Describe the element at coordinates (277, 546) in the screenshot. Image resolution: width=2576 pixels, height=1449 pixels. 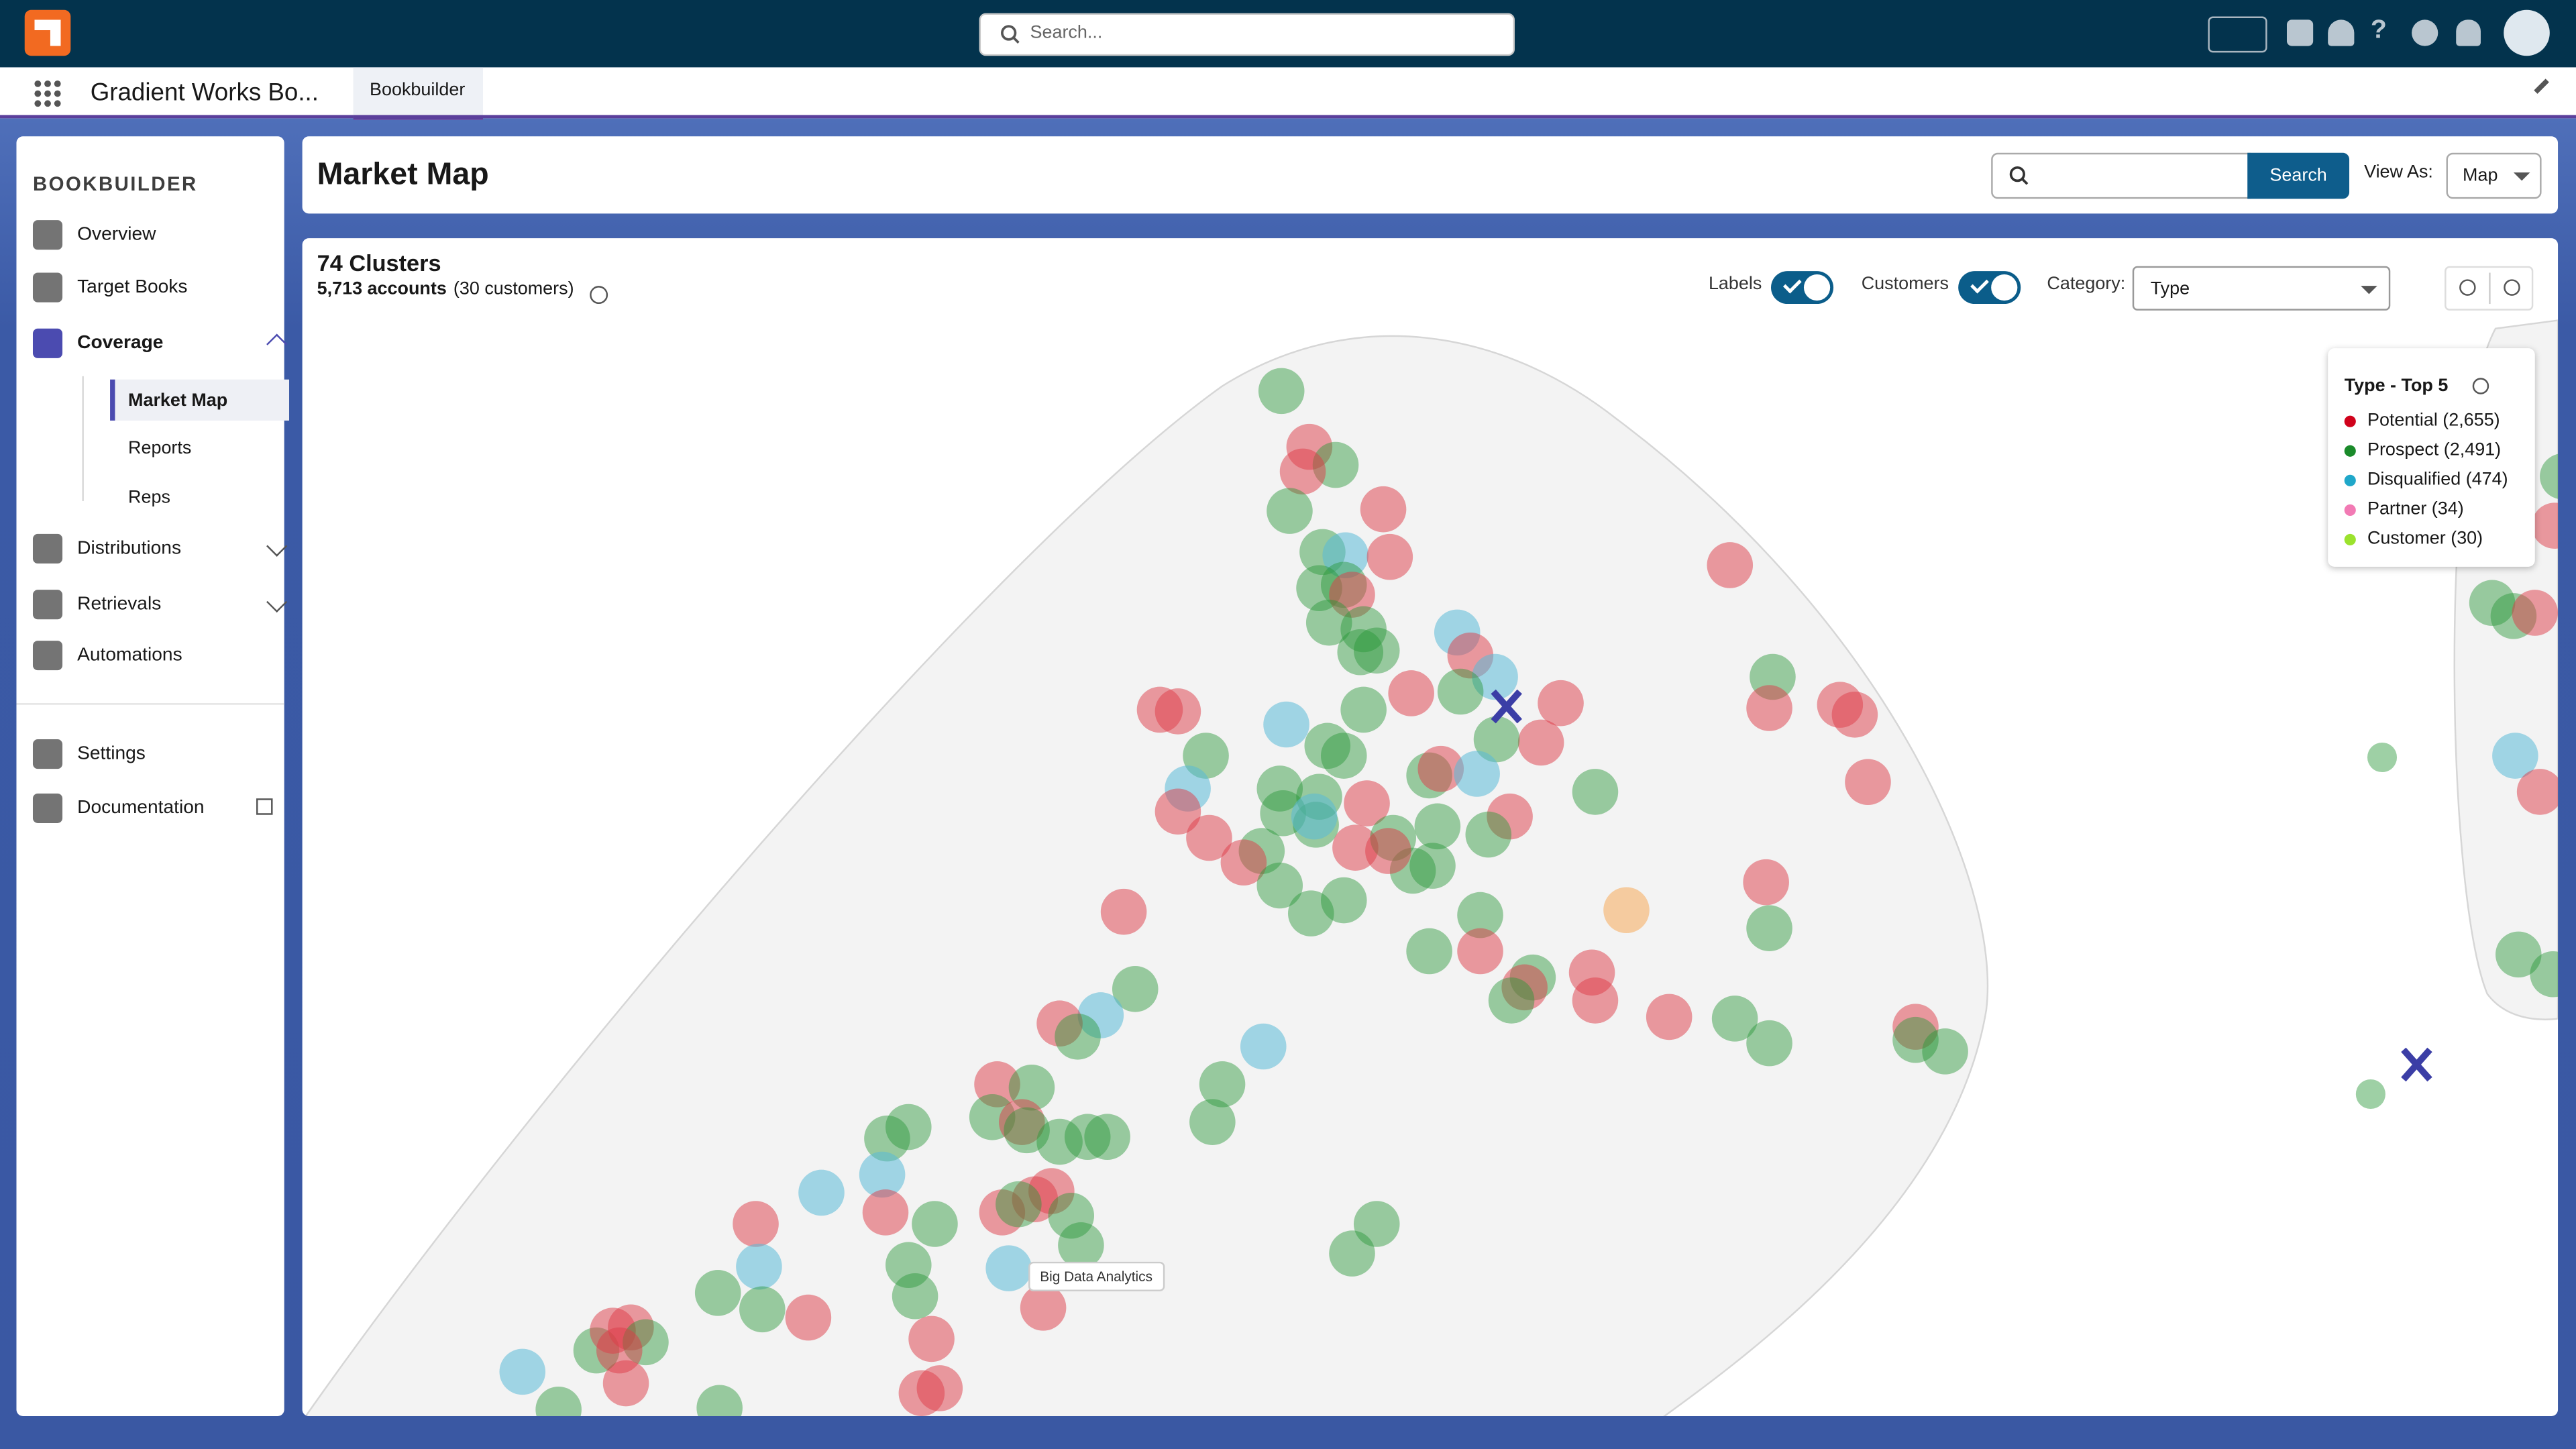
I see `expand-icon` at that location.